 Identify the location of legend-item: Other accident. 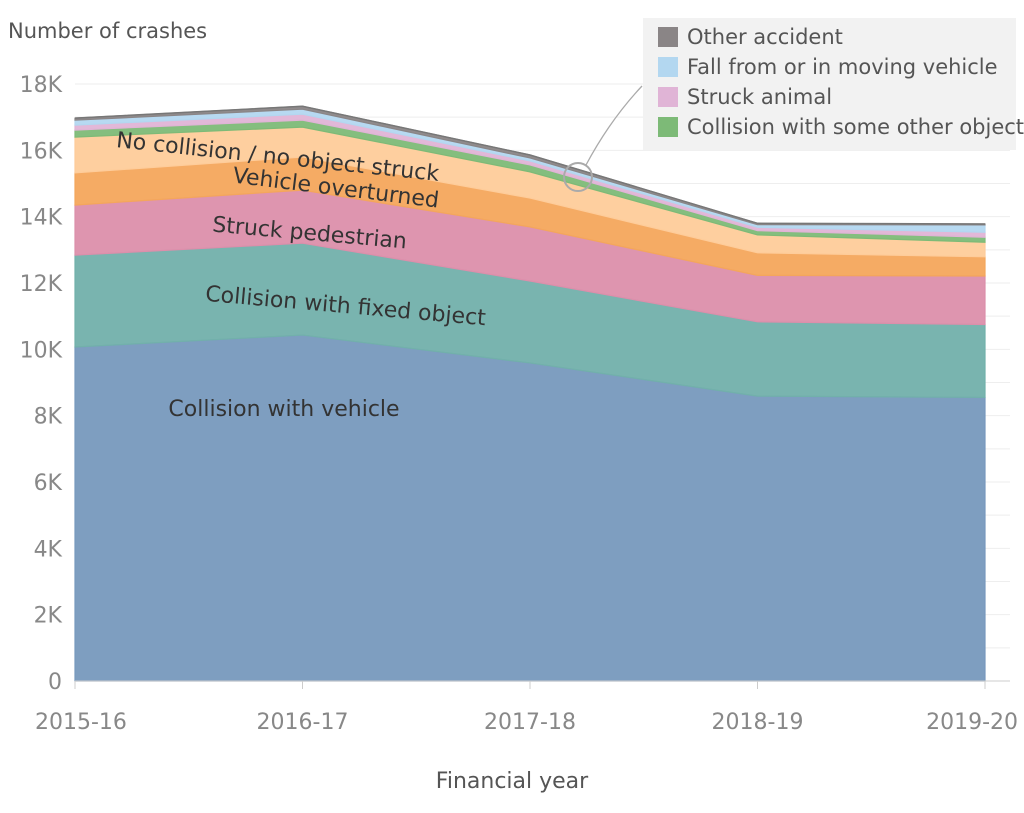
(765, 37).